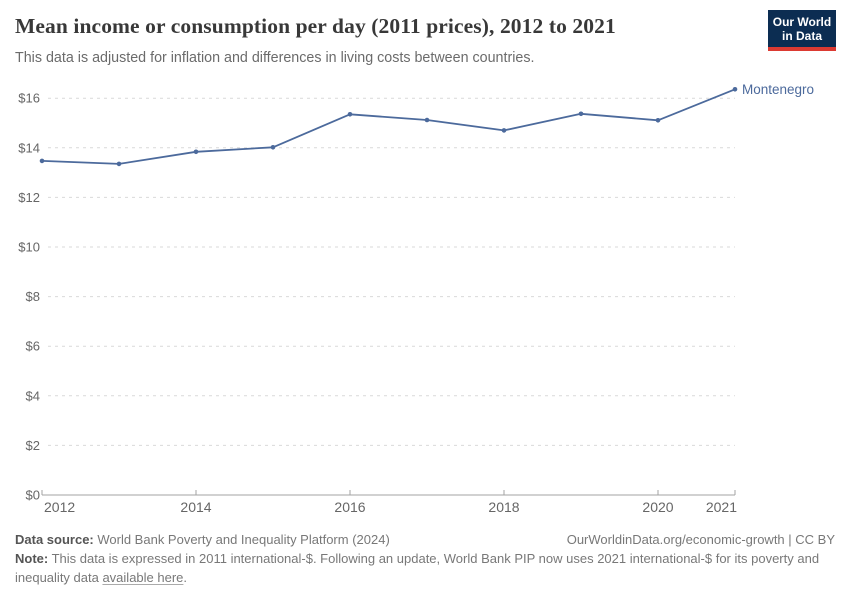  Describe the element at coordinates (33, 346) in the screenshot. I see `y-tick-label: $6` at that location.